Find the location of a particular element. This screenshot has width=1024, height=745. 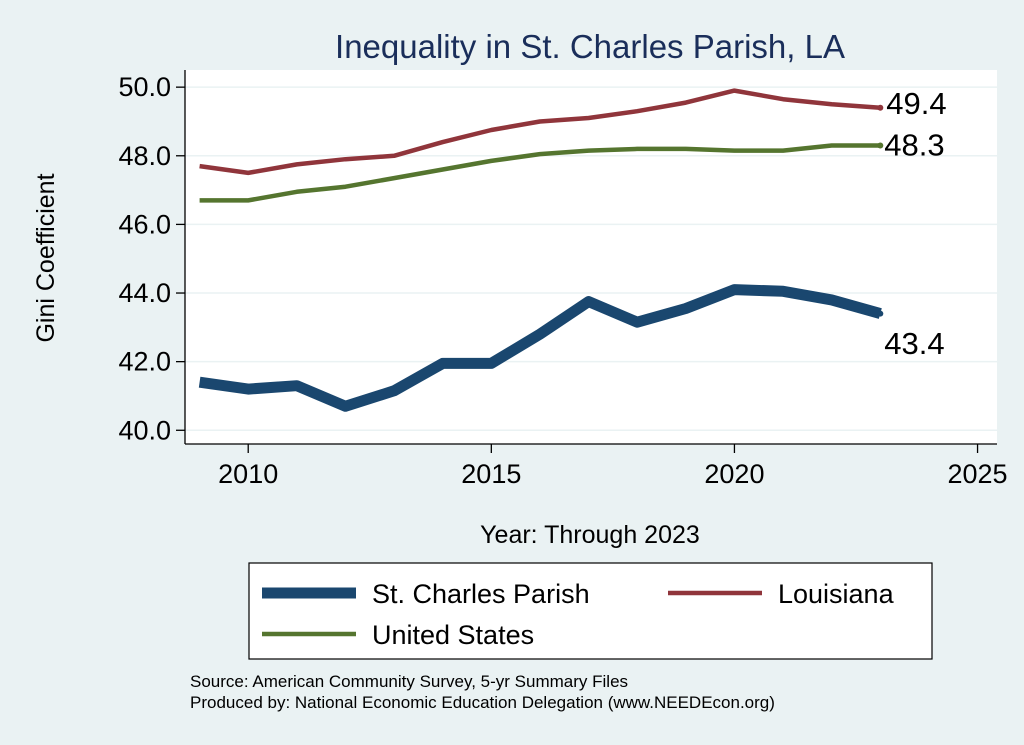

chart-title: Inequality in St. Charles Parish, LA is located at coordinates (590, 46).